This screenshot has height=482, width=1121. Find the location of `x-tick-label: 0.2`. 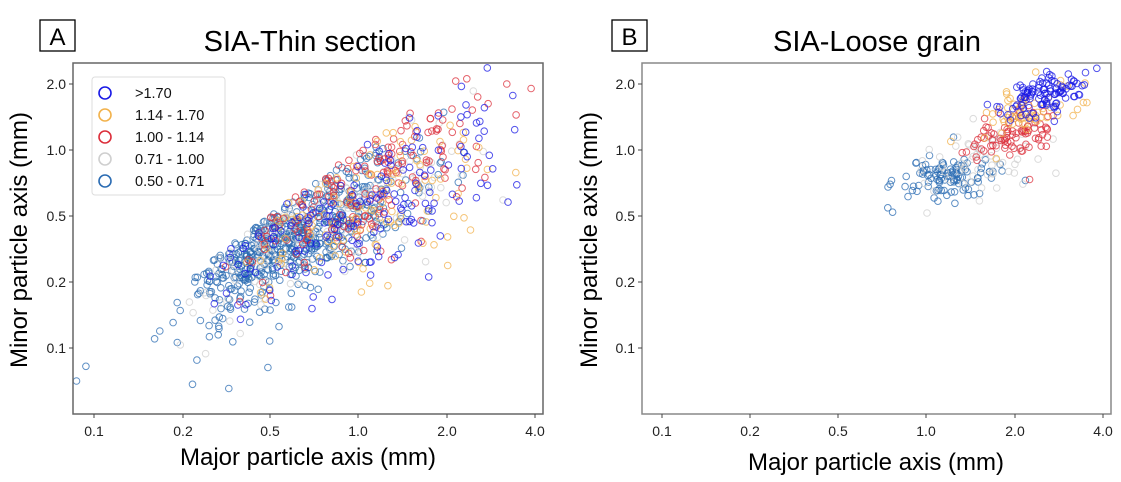

x-tick-label: 0.2 is located at coordinates (183, 431).